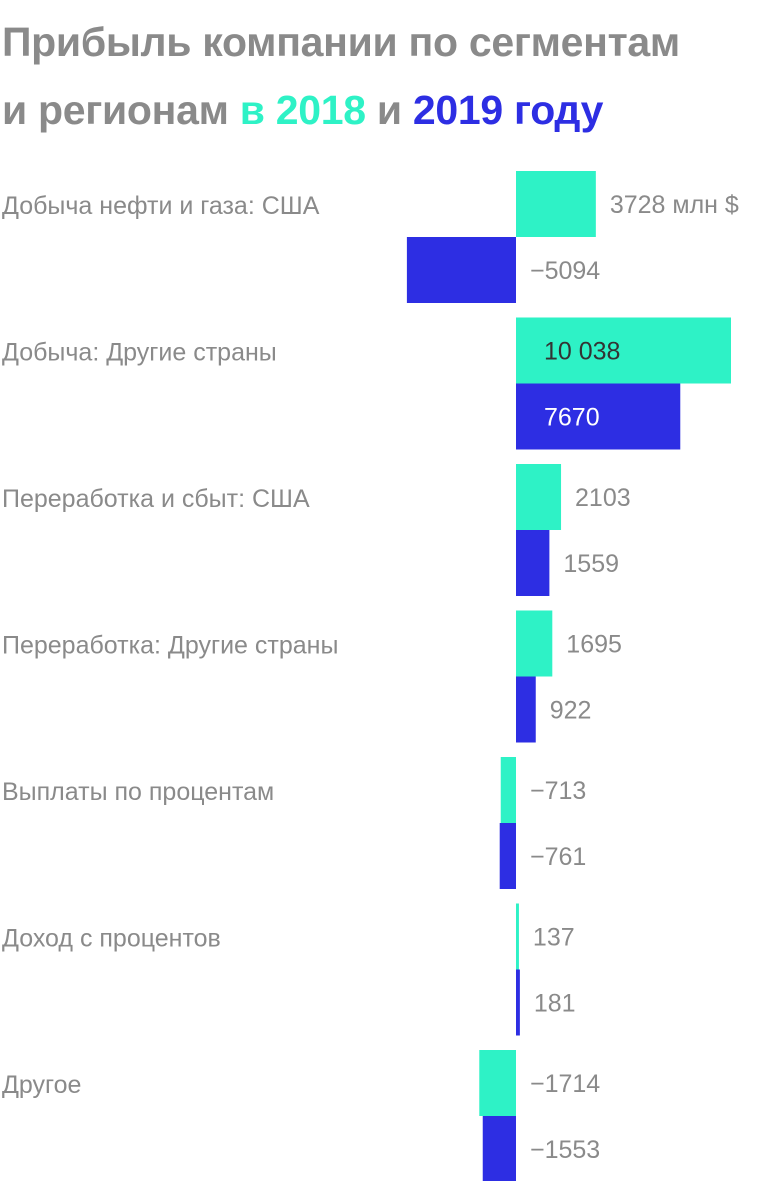  Describe the element at coordinates (591, 564) in the screenshot. I see `value-label: 1559` at that location.